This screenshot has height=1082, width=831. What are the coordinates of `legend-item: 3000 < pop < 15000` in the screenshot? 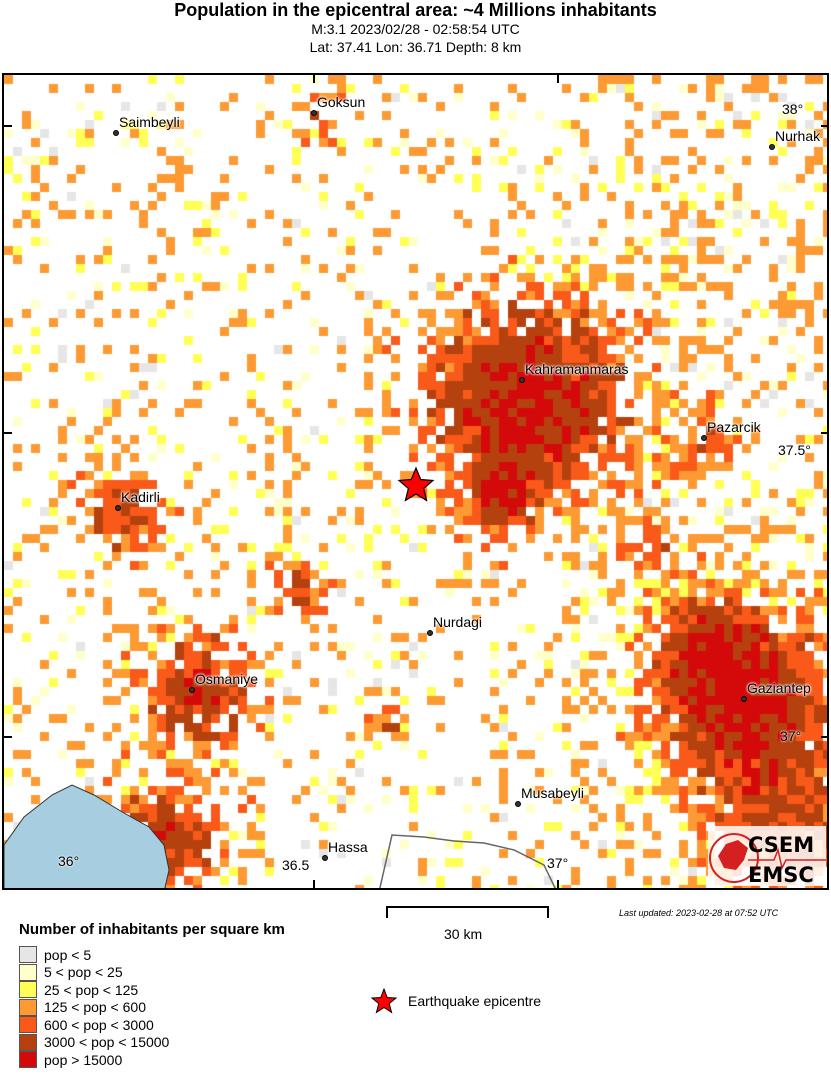 It's located at (94, 1042).